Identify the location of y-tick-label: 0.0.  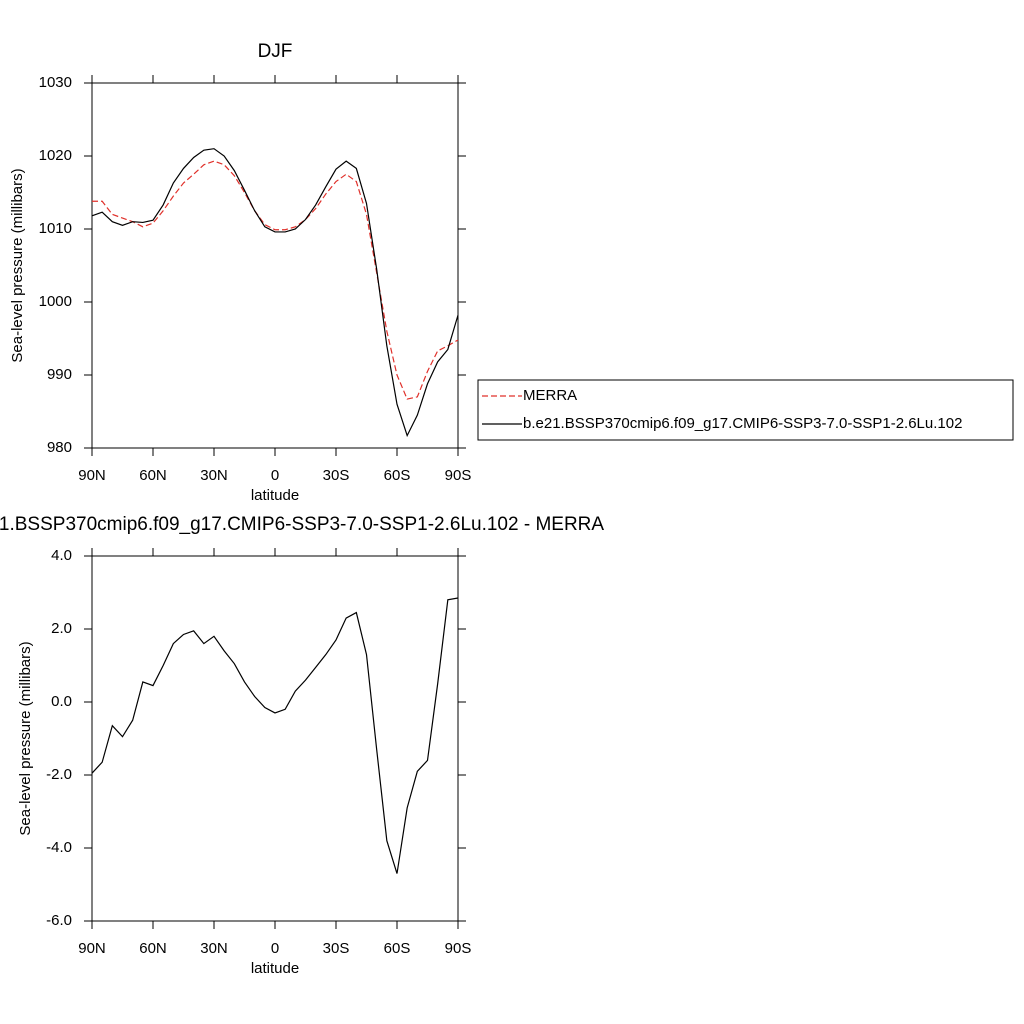
(61, 701).